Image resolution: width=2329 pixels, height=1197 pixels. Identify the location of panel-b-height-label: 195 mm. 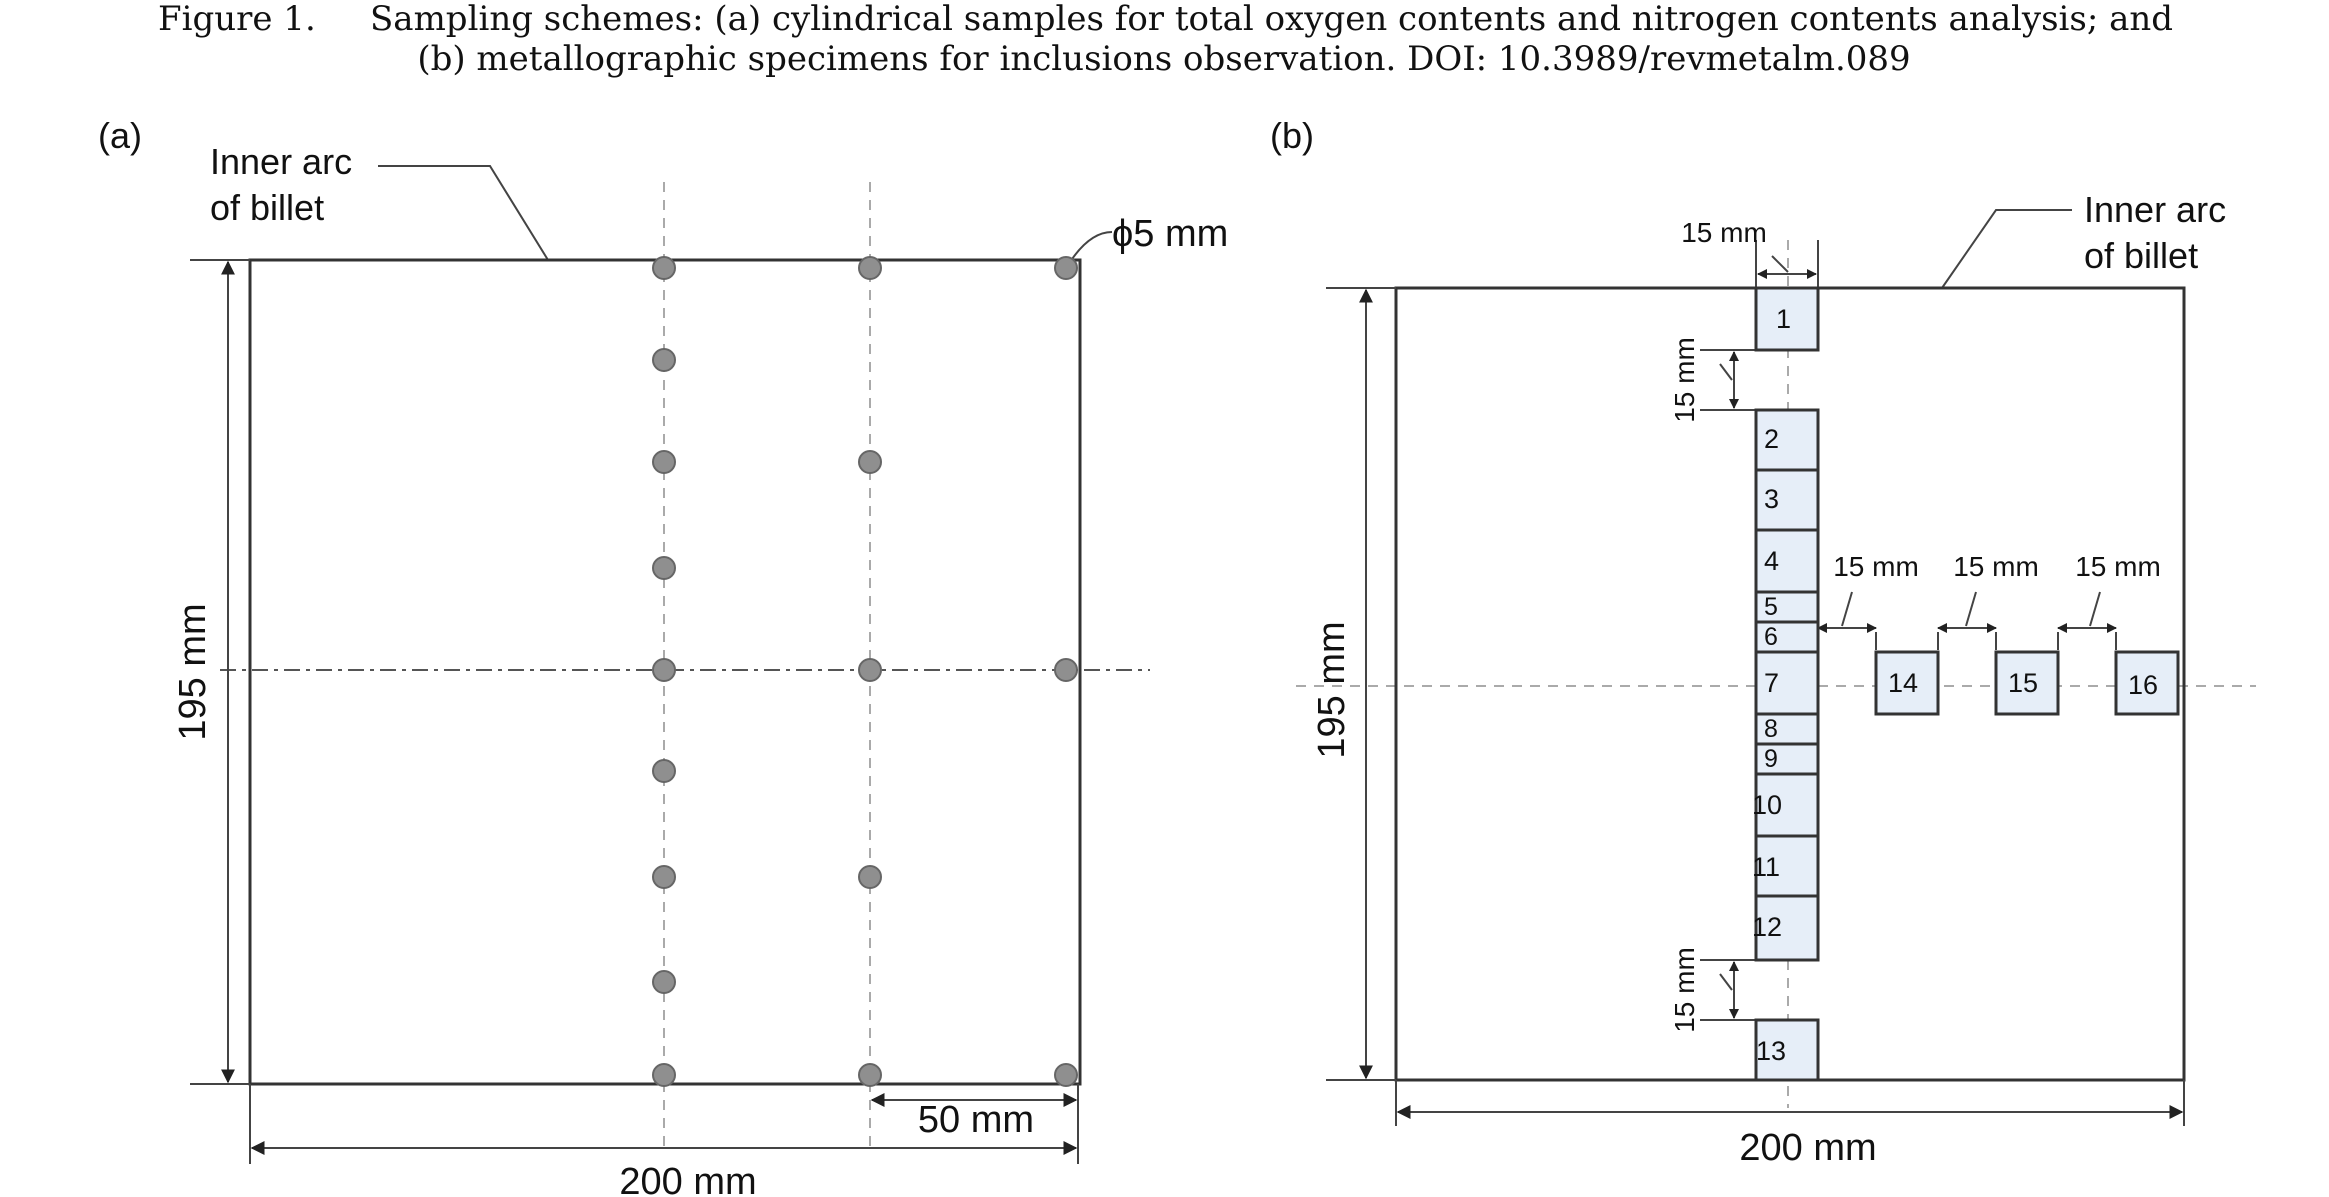
(1332, 689).